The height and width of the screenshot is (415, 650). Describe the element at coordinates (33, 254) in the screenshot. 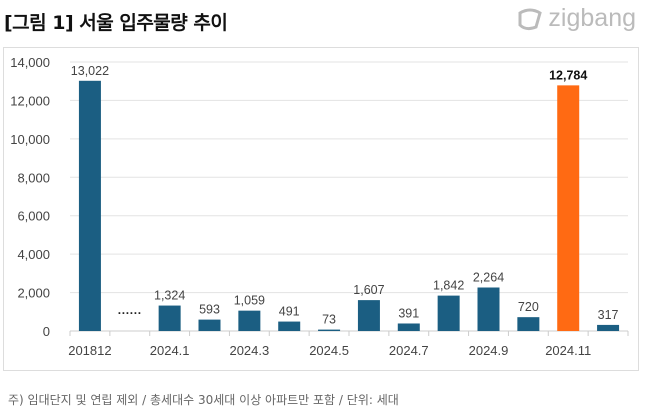

I see `y-tick-label: 4,000` at that location.